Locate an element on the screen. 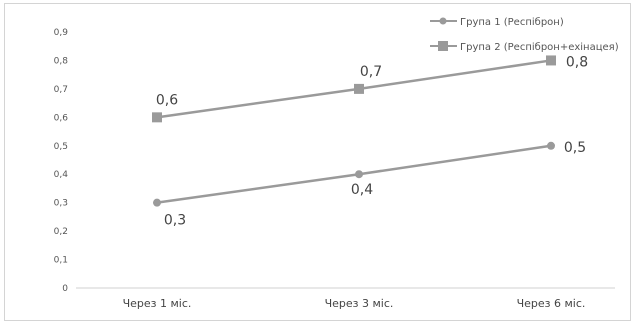  x-category-label: Через 3 міс. is located at coordinates (359, 303).